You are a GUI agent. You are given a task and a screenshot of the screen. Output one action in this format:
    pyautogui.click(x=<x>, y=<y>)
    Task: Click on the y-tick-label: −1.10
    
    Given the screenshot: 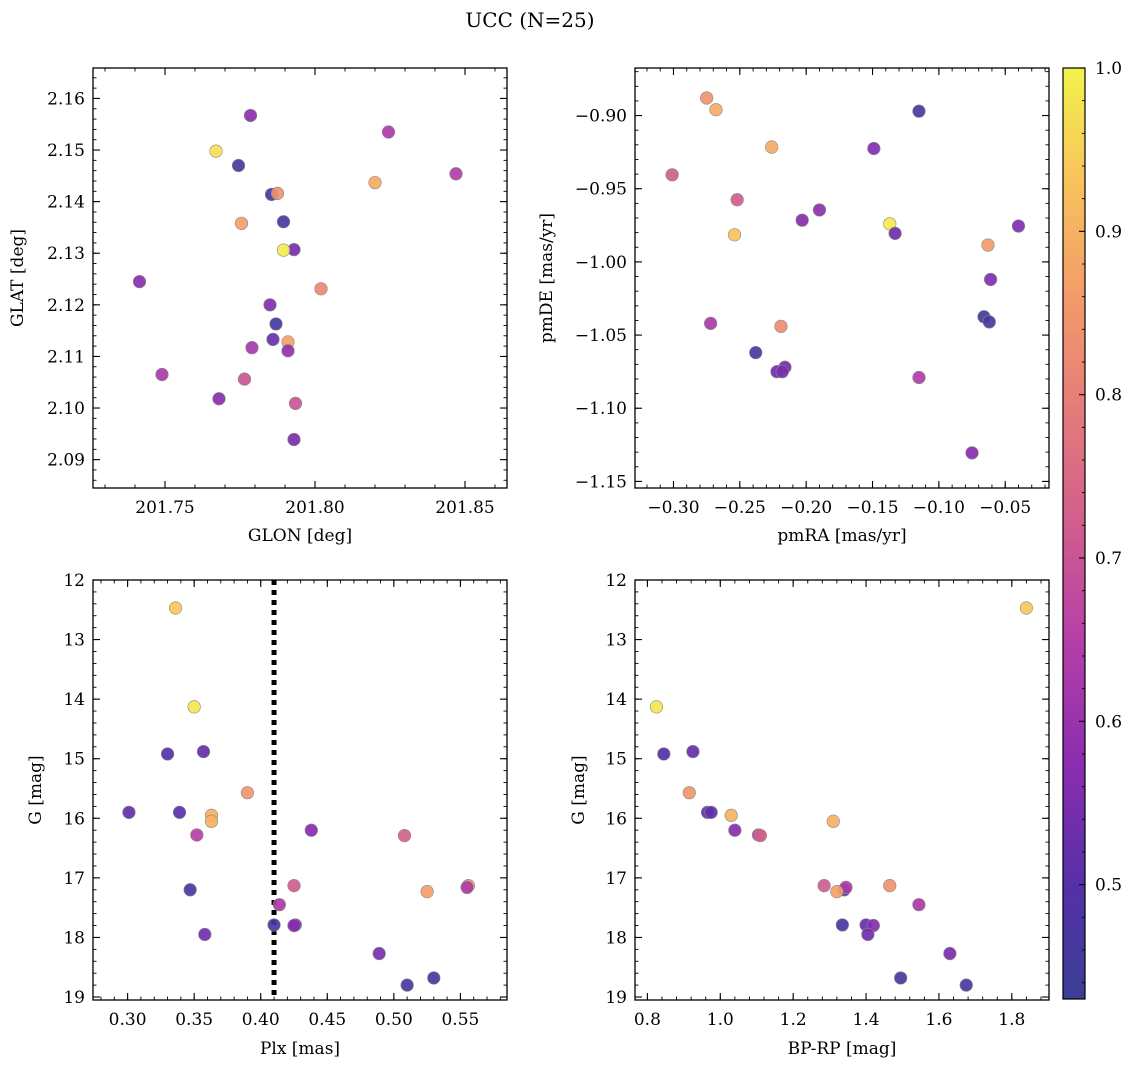 What is the action you would take?
    pyautogui.click(x=601, y=409)
    